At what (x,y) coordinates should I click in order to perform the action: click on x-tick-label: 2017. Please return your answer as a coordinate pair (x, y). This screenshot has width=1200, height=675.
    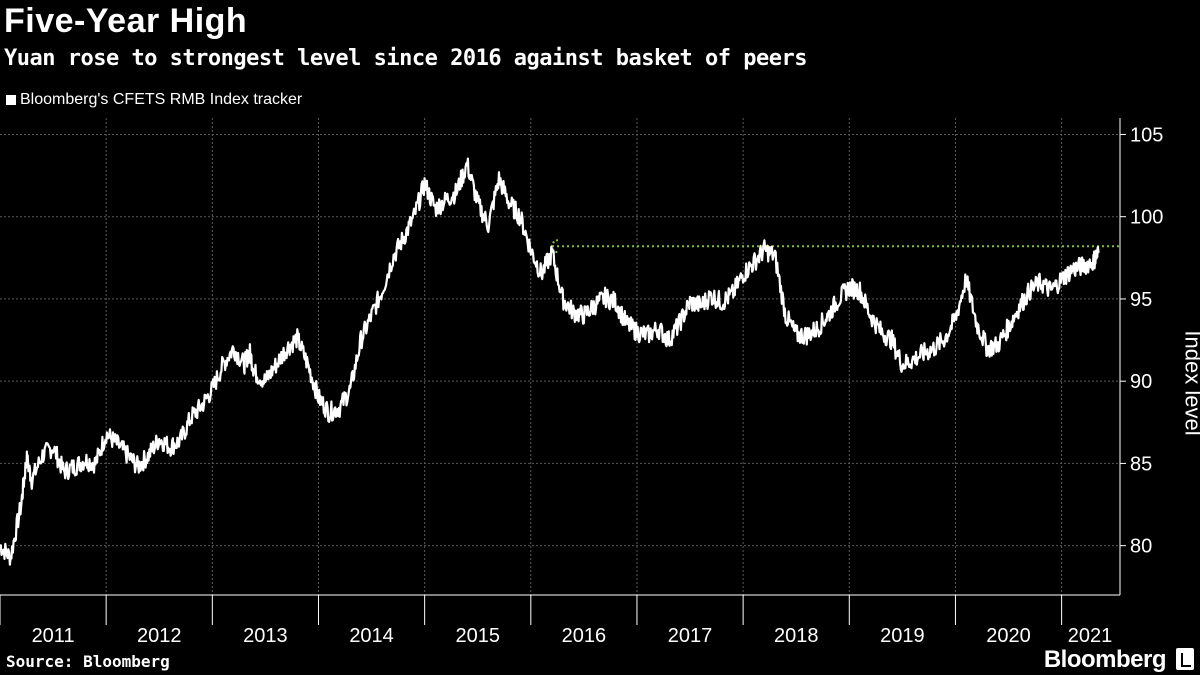
    Looking at the image, I should click on (690, 636).